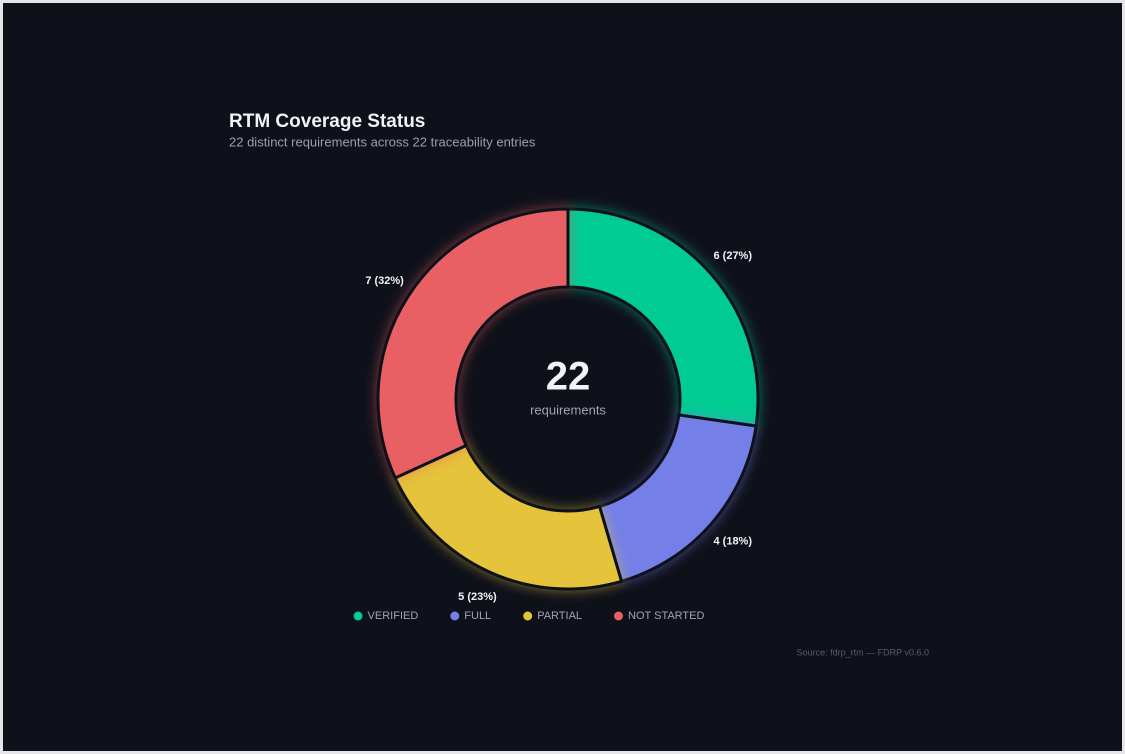  Describe the element at coordinates (568, 409) in the screenshot. I see `center-label: requirements` at that location.